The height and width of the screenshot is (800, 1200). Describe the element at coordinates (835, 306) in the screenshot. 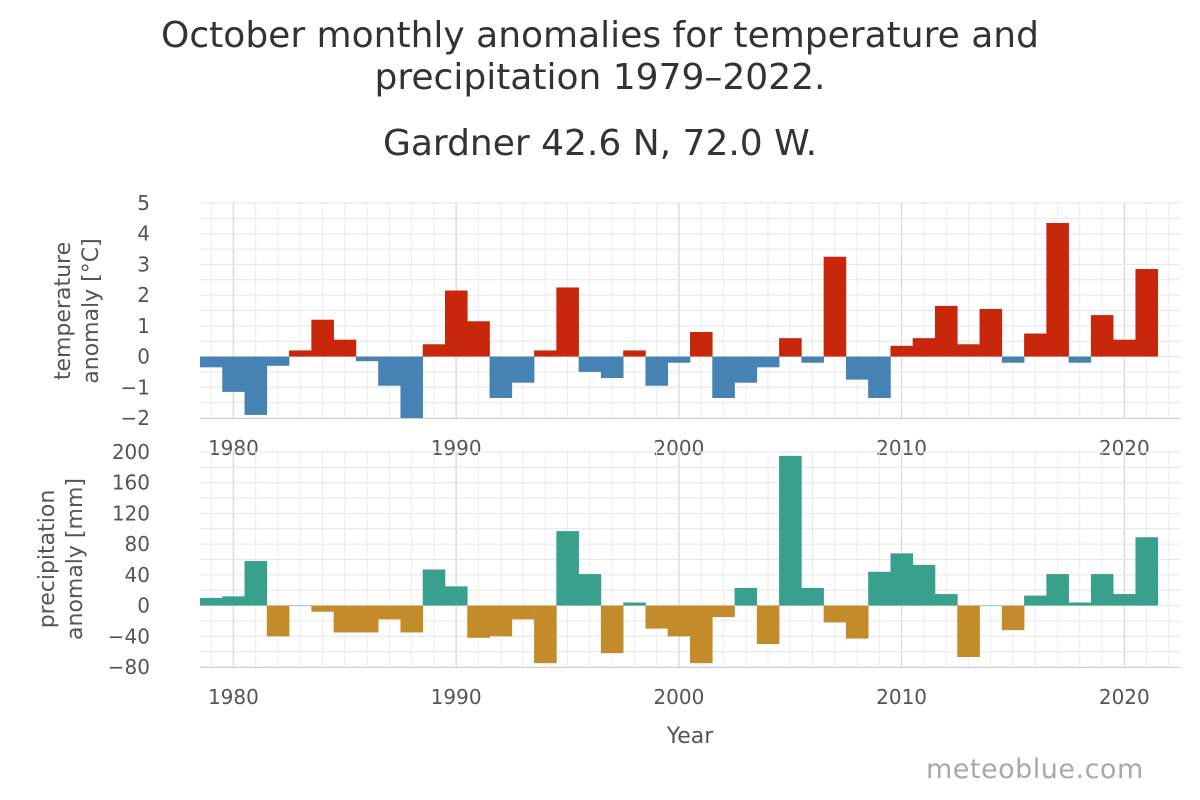

I see `temp-bar-2007` at that location.